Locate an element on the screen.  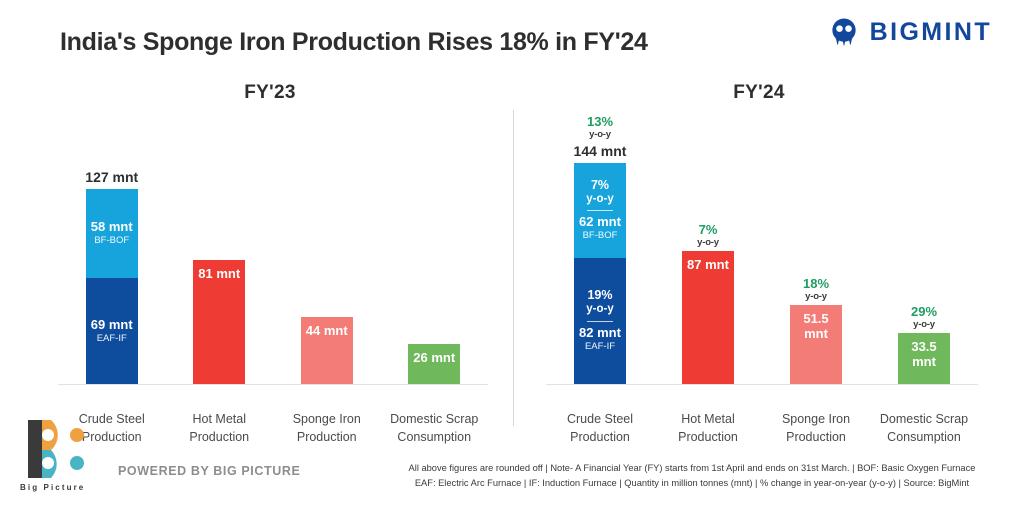
yoy-annotation: 13% y-o-y is located at coordinates (600, 127).